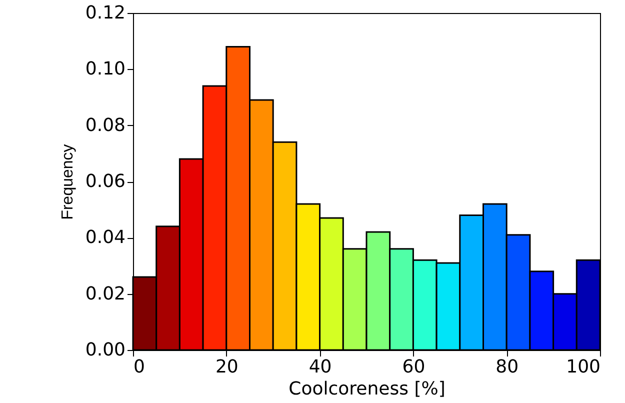  I want to click on y-tick-label: 0.00, so click(105, 350).